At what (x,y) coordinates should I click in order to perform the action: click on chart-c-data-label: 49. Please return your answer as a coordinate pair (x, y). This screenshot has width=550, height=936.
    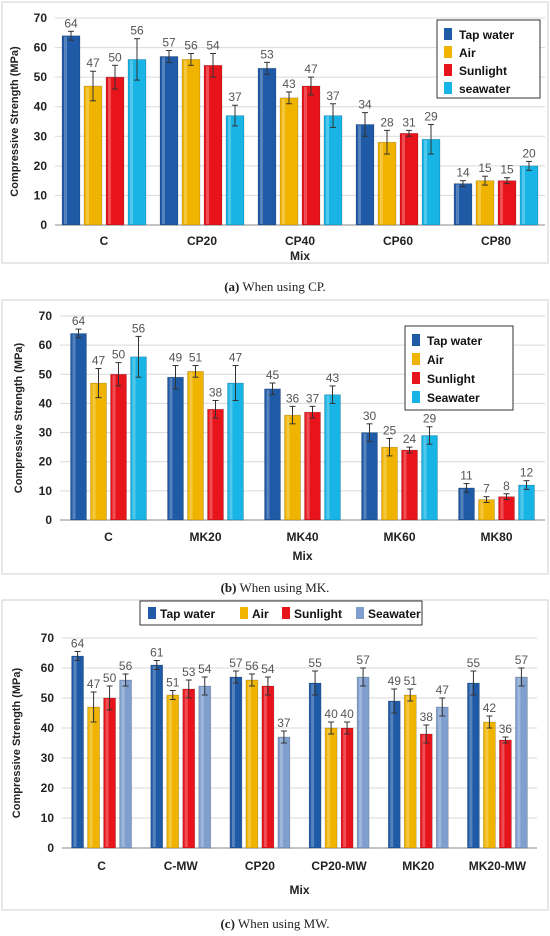
    Looking at the image, I should click on (395, 681).